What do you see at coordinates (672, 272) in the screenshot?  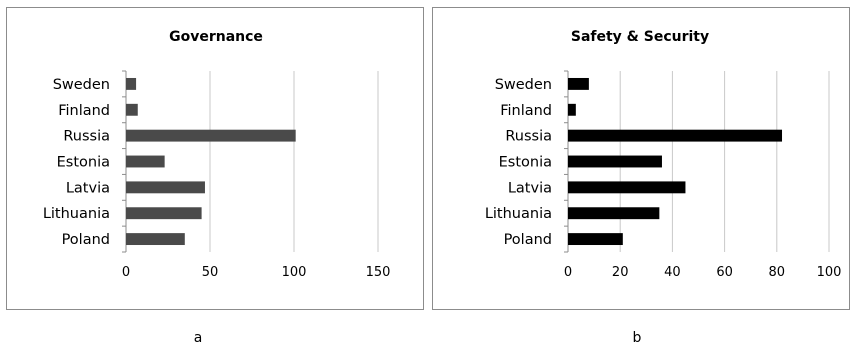 I see `x-tick-label: 40` at bounding box center [672, 272].